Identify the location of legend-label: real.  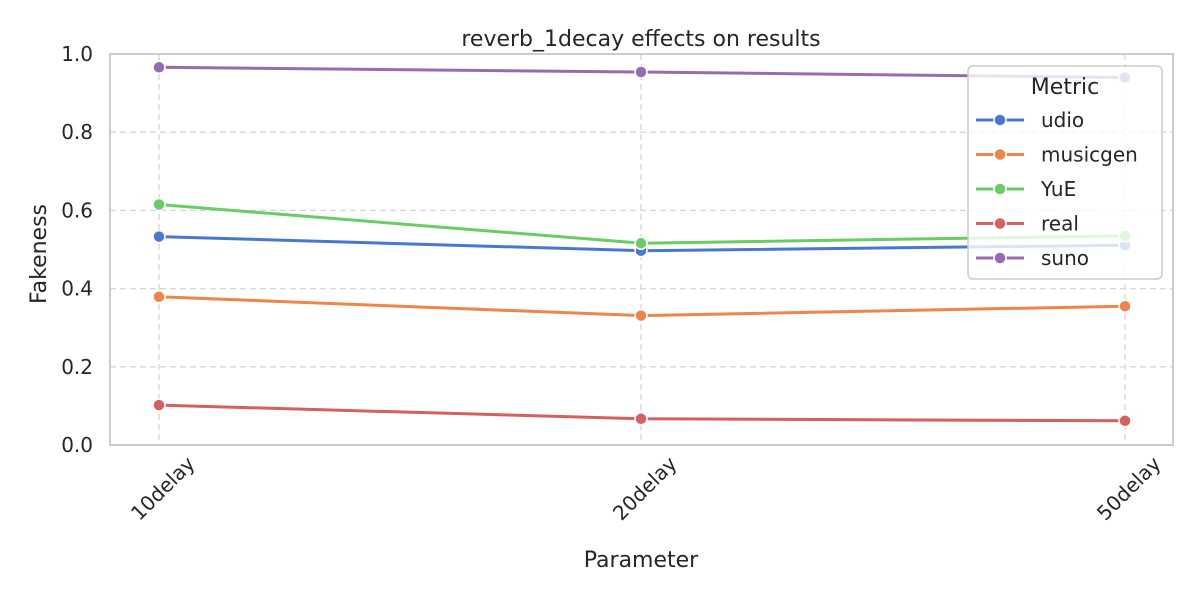
(1060, 224).